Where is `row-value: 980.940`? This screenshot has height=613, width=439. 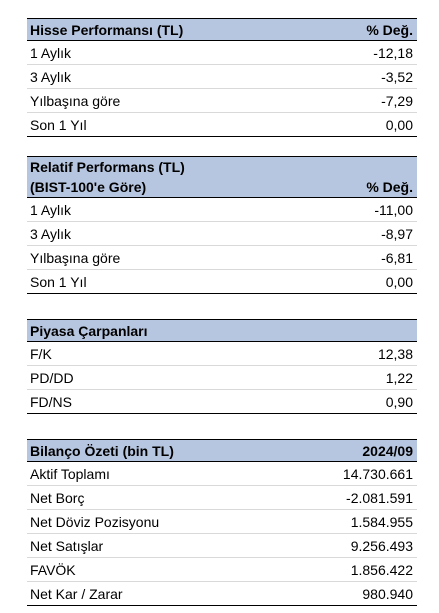 row-value: 980.940 is located at coordinates (387, 593).